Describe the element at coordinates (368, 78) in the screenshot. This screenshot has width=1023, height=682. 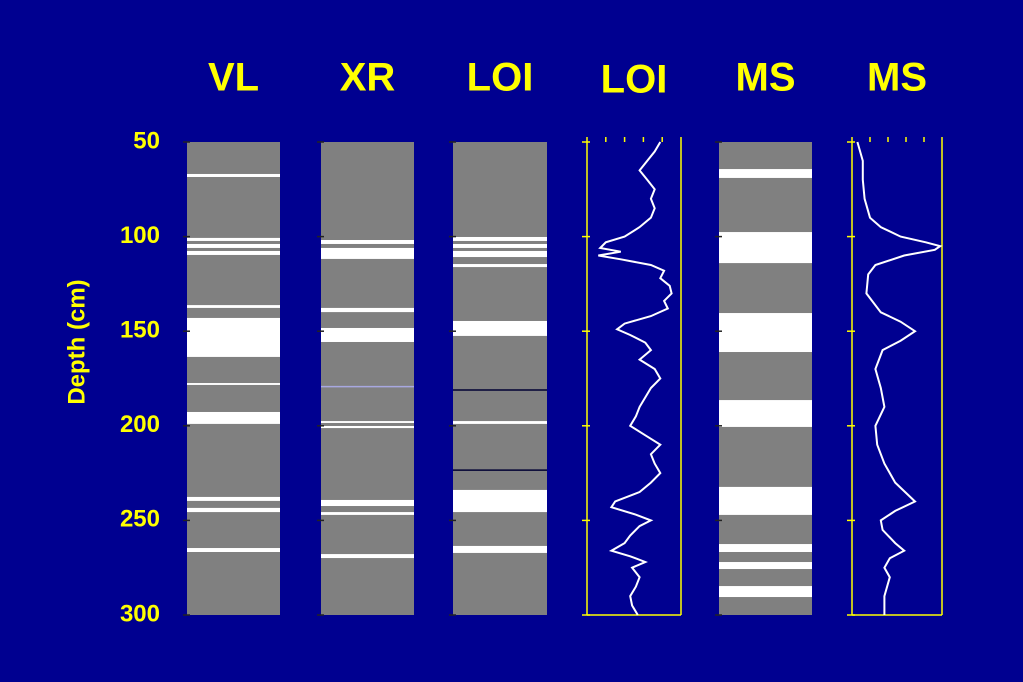
I see `column-title: XR` at that location.